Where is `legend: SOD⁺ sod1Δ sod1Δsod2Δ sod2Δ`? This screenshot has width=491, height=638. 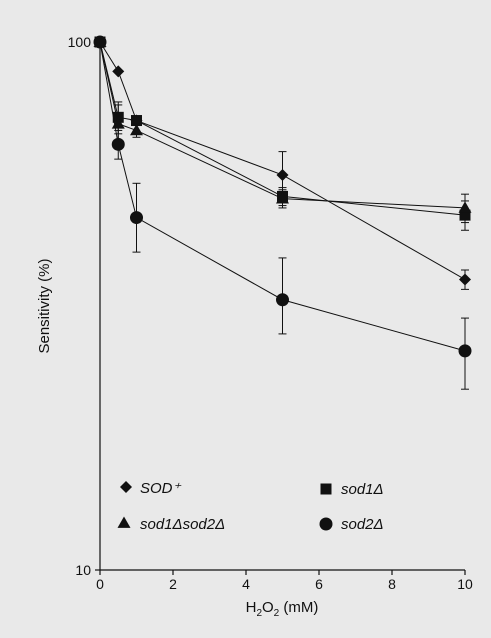 legend: SOD⁺ sod1Δ sod1Δsod2Δ sod2Δ is located at coordinates (250, 506).